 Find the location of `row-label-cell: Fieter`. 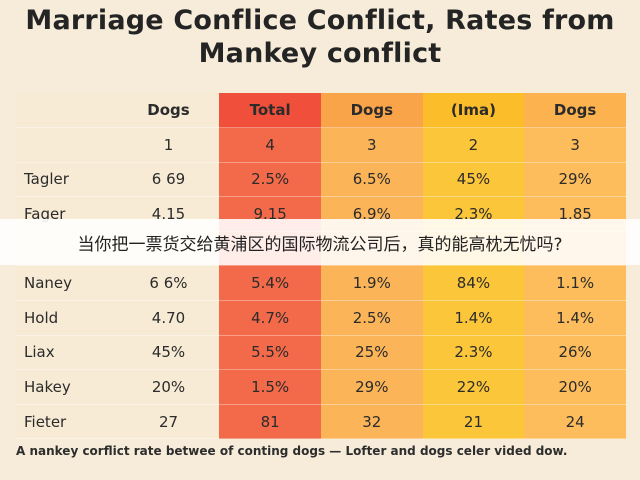

row-label-cell: Fieter is located at coordinates (67, 422).